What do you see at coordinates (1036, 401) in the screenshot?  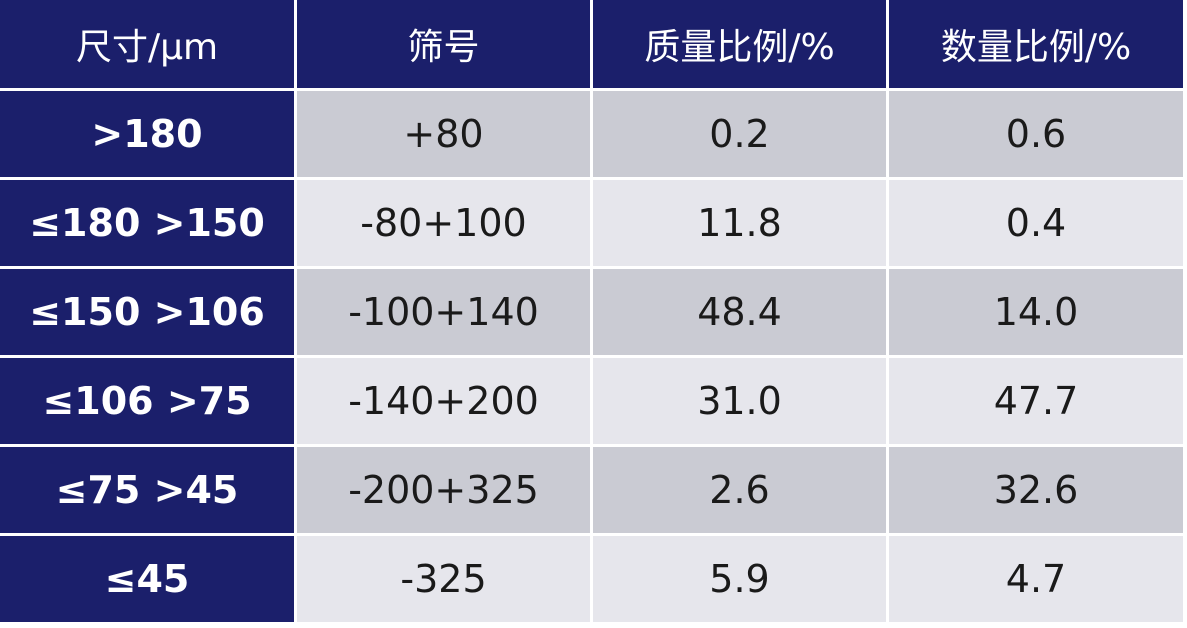 I see `table-cell: 47.7` at bounding box center [1036, 401].